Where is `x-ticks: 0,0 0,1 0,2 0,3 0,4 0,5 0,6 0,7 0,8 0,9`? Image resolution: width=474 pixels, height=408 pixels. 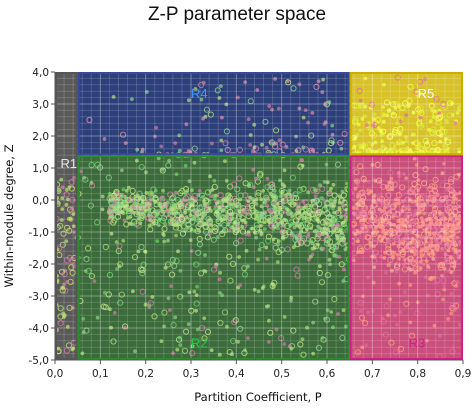
x-ticks: 0,0 0,1 0,2 0,3 0,4 0,5 0,6 0,7 0,8 0,9 is located at coordinates (259, 370).